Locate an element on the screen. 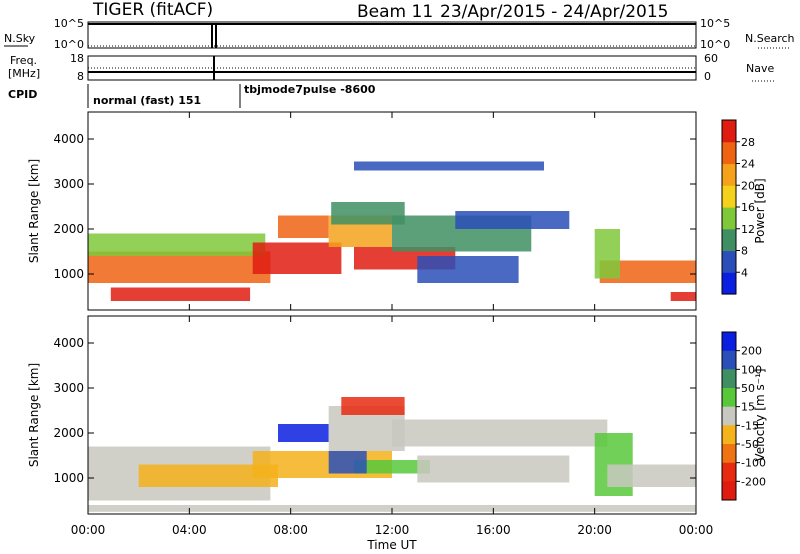  power-y-axis-label: Slant Range [km] is located at coordinates (34, 211).